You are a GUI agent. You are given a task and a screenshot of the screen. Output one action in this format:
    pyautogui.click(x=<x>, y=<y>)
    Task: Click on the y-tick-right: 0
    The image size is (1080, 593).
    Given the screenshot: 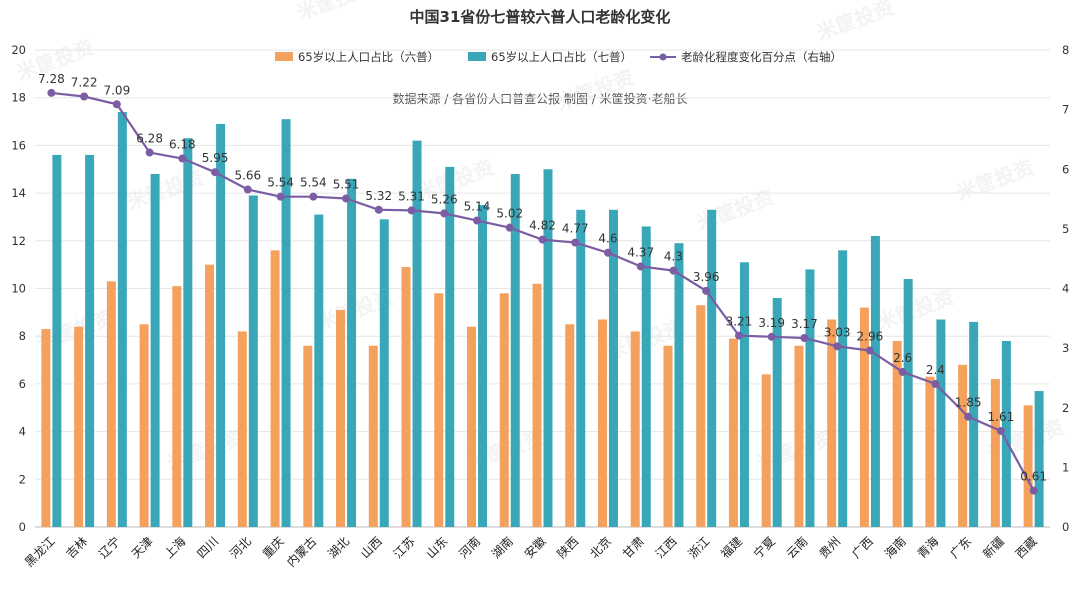 What is the action you would take?
    pyautogui.click(x=1065, y=527)
    